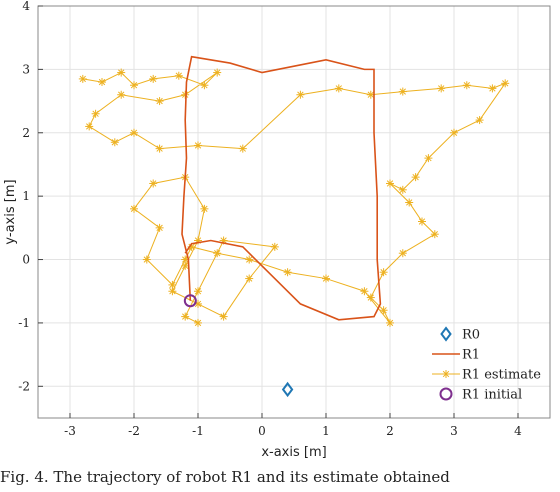 The image size is (560, 492). Describe the element at coordinates (26, 69) in the screenshot. I see `y-tick-label: 3` at that location.